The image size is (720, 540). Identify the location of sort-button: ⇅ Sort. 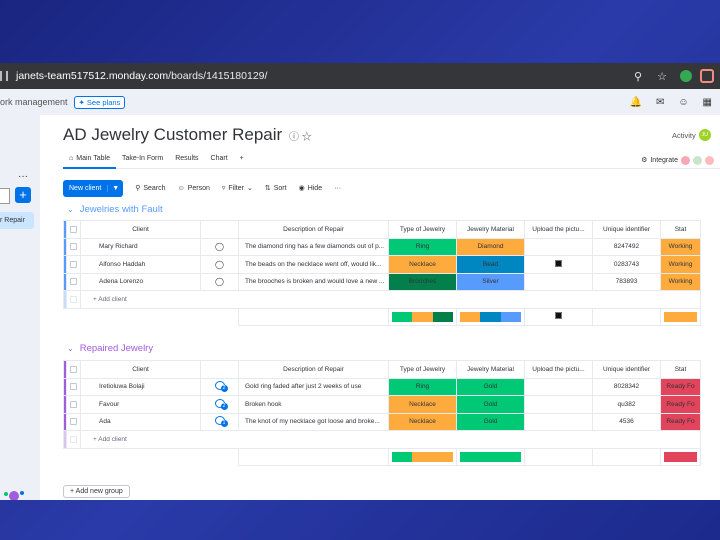
(275, 188).